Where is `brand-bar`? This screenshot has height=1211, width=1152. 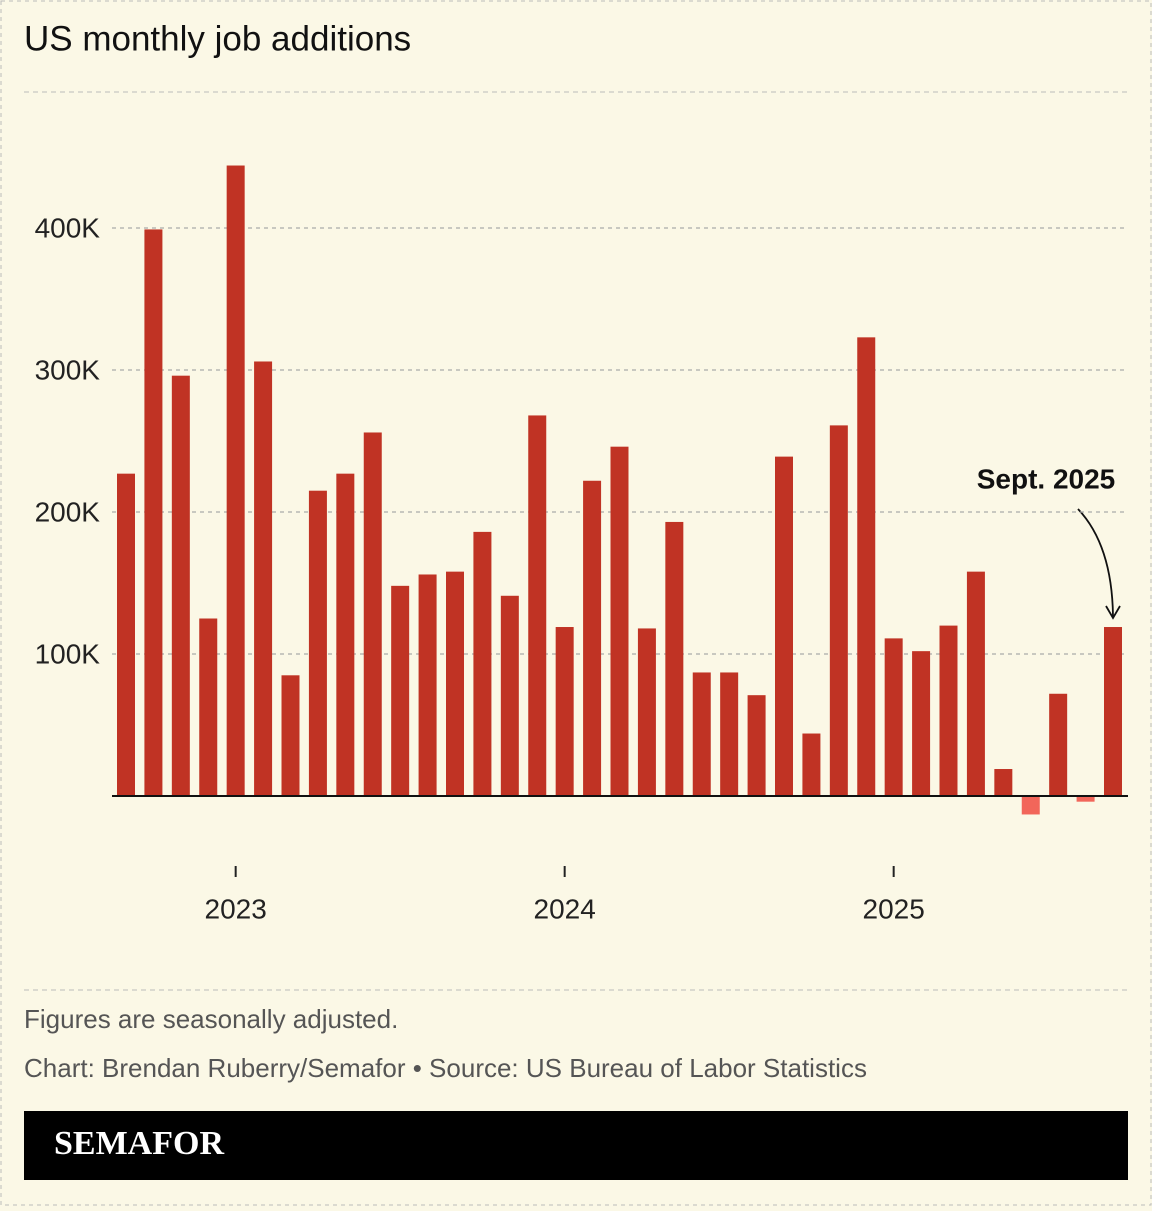 brand-bar is located at coordinates (576, 1145).